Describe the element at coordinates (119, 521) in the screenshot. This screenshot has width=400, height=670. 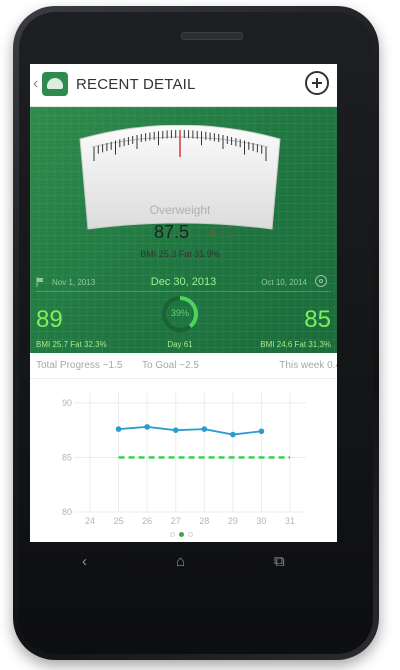
I see `x-tick-label: 25` at that location.